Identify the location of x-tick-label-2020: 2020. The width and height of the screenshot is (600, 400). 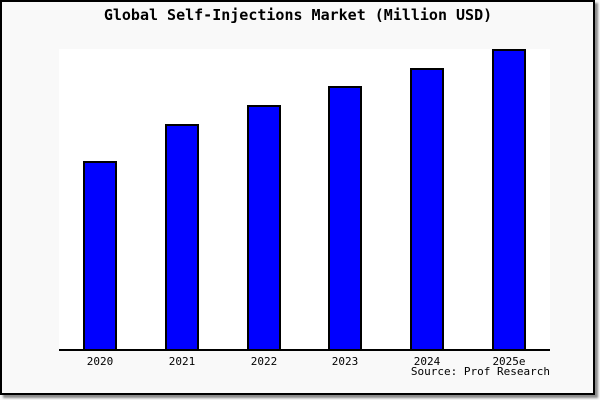
(100, 361).